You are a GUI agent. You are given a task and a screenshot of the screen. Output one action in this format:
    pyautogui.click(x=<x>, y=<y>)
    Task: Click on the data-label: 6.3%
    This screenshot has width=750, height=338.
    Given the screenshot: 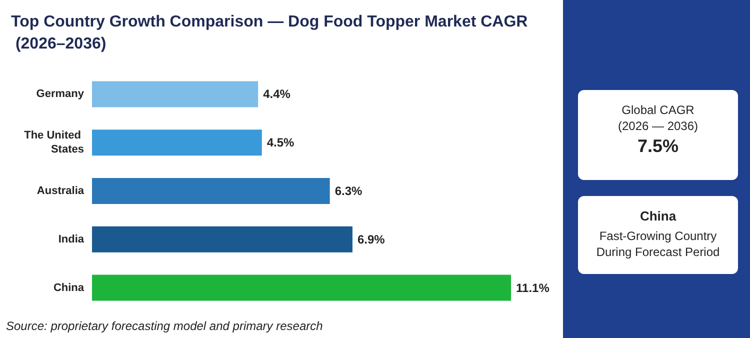 What is the action you would take?
    pyautogui.click(x=348, y=191)
    